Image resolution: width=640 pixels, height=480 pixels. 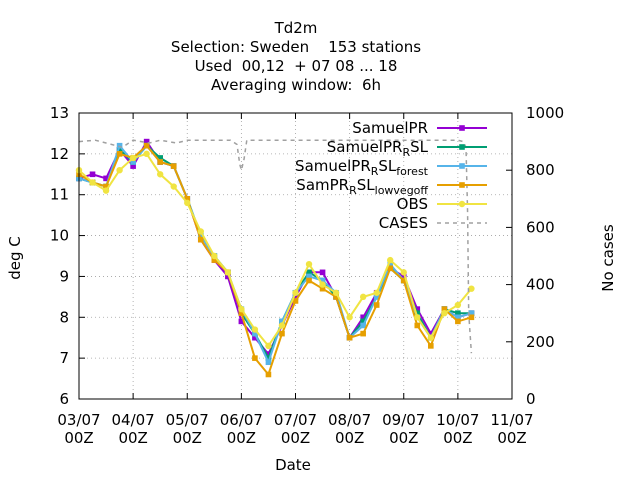 What do you see at coordinates (402, 190) in the screenshot?
I see `legend-label-subscript: lowvegoff` at bounding box center [402, 190].